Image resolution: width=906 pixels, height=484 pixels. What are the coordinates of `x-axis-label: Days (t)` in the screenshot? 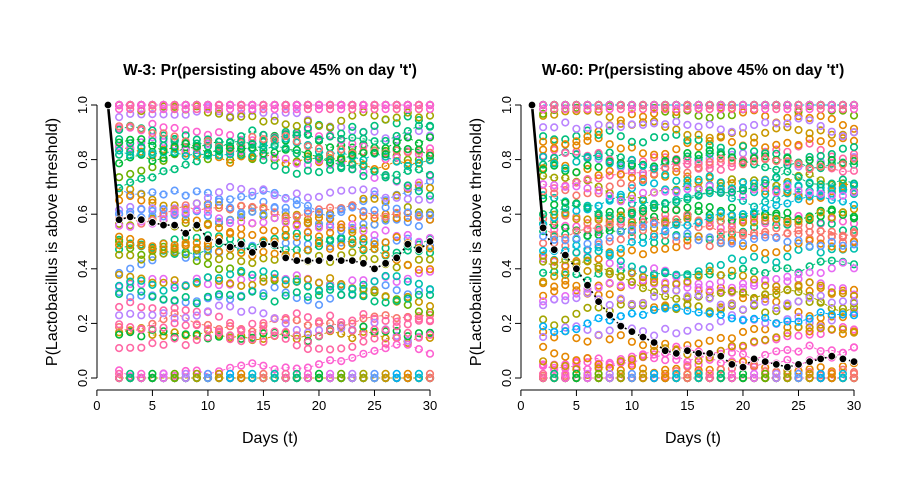 It's located at (270, 438).